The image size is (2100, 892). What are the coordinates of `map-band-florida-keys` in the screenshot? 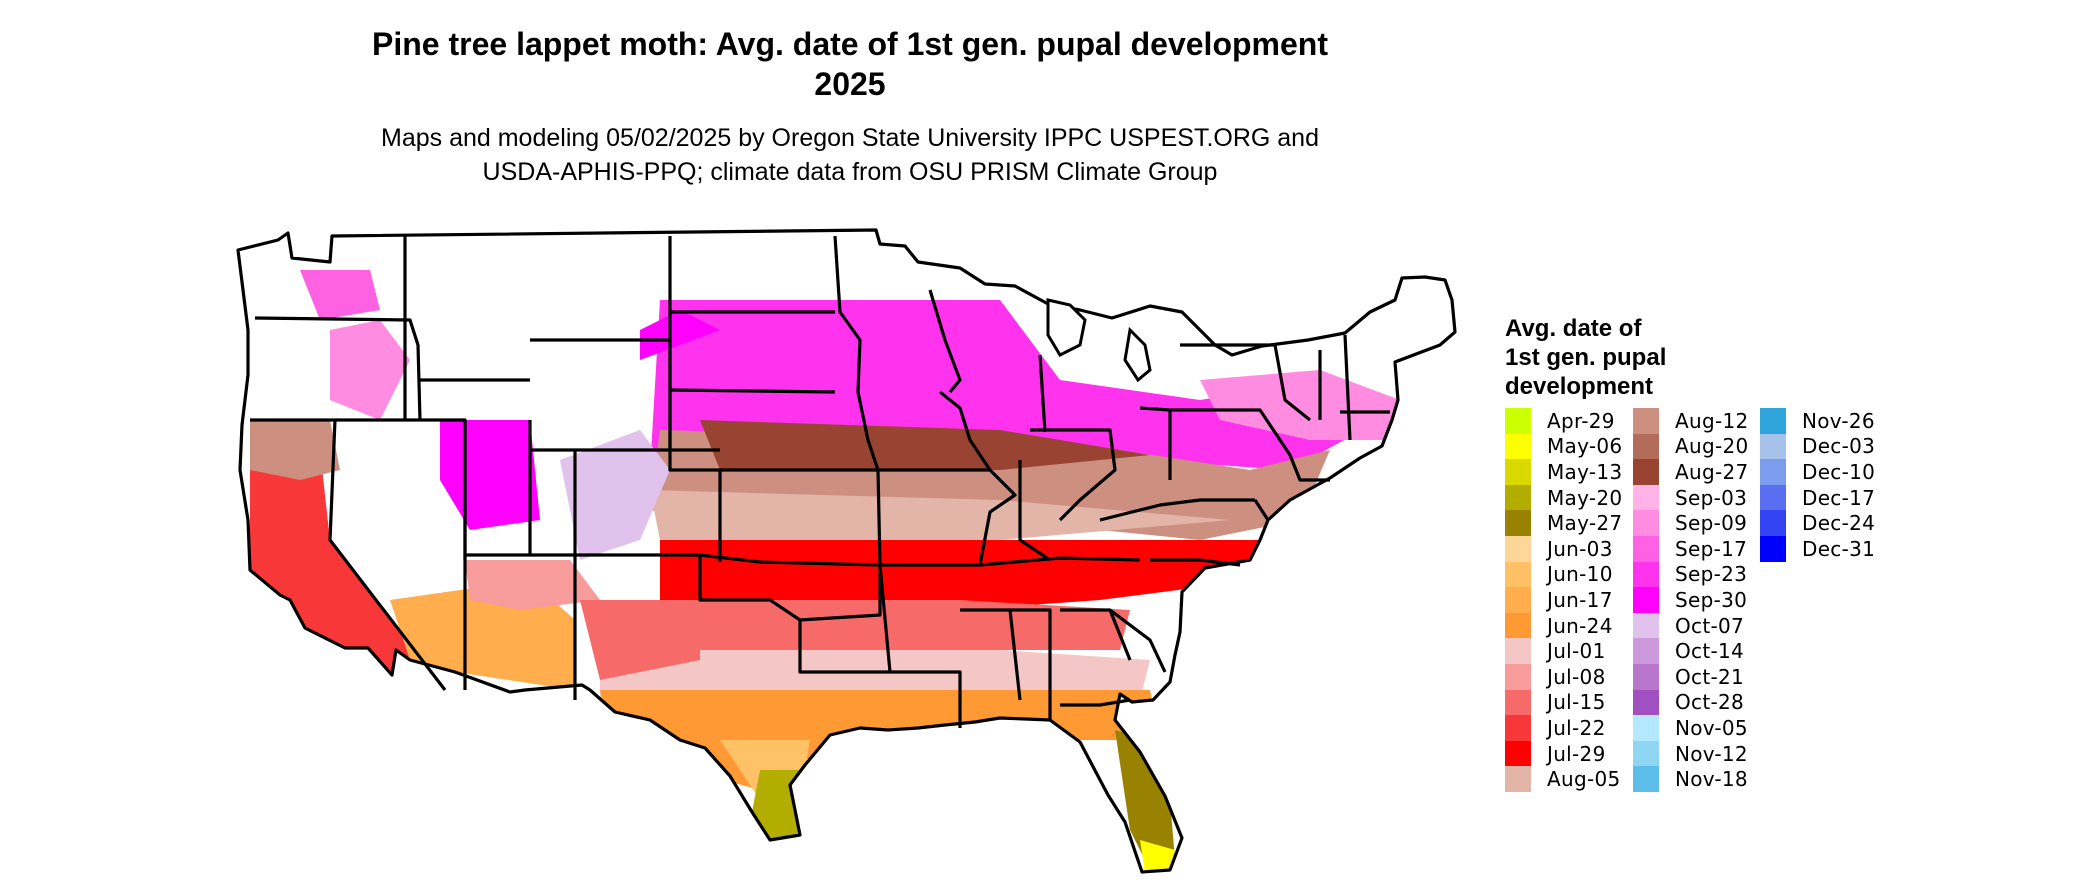 It's located at (1157, 856).